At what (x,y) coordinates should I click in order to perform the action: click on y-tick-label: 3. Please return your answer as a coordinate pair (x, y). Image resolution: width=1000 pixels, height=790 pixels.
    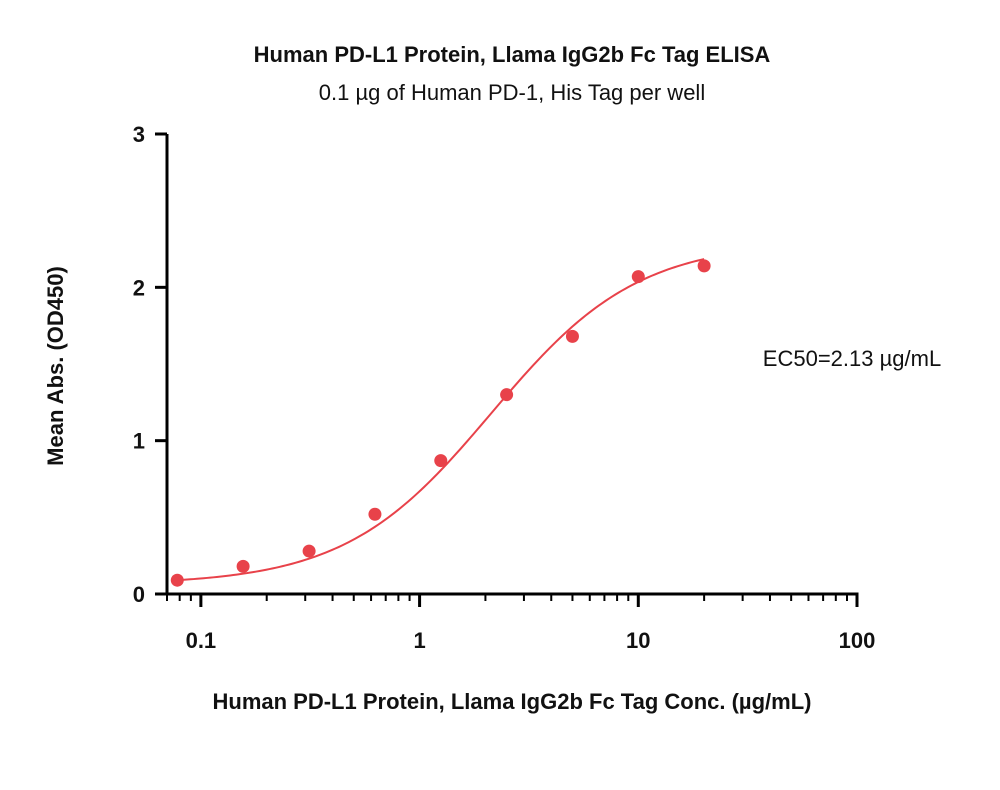
    Looking at the image, I should click on (139, 134).